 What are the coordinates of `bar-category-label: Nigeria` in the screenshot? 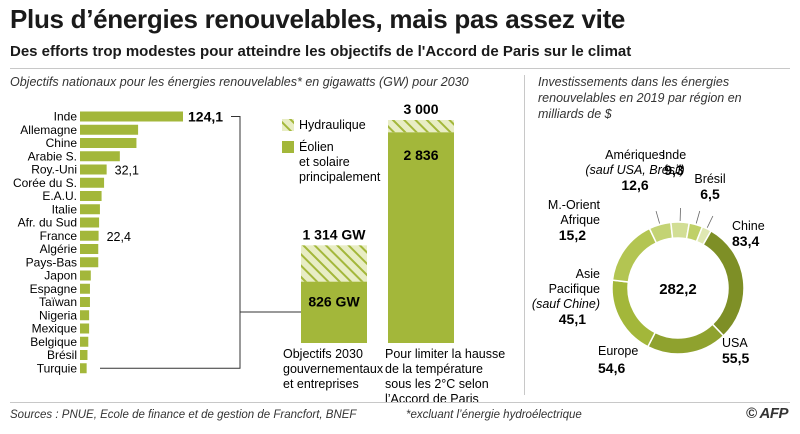 It's located at (58, 315).